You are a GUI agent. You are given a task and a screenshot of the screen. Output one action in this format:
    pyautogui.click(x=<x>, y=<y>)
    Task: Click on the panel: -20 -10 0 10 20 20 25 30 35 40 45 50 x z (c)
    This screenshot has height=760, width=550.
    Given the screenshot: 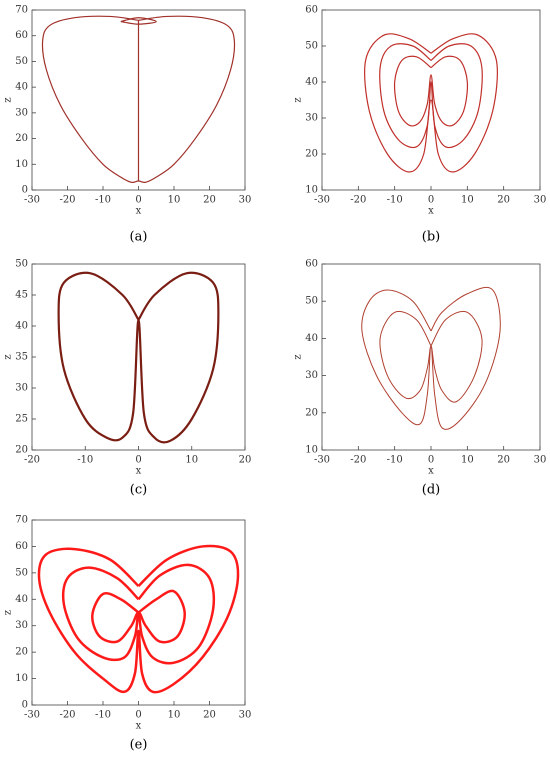 What is the action you would take?
    pyautogui.click(x=127, y=378)
    